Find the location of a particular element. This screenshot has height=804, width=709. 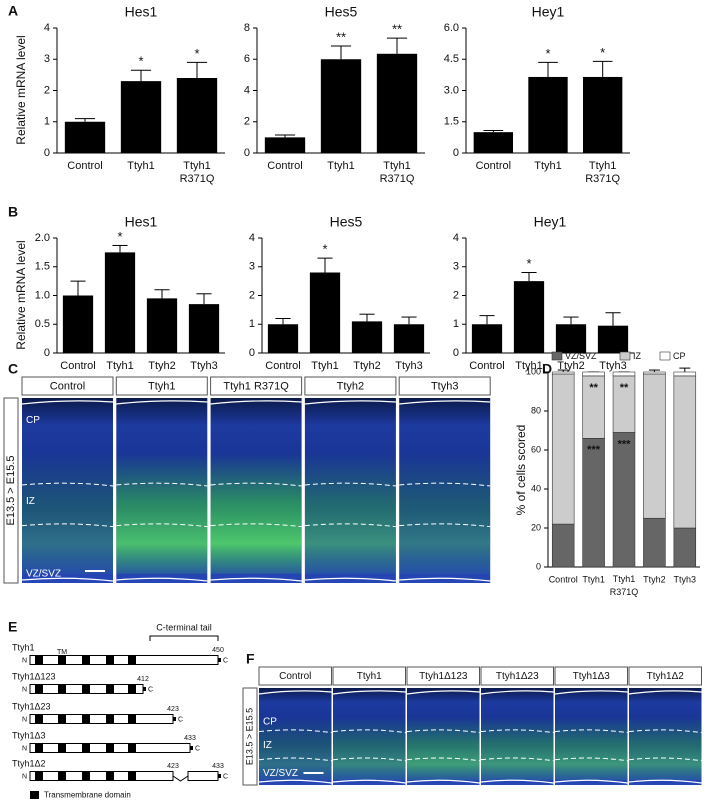

residue-number: 412 is located at coordinates (143, 679).